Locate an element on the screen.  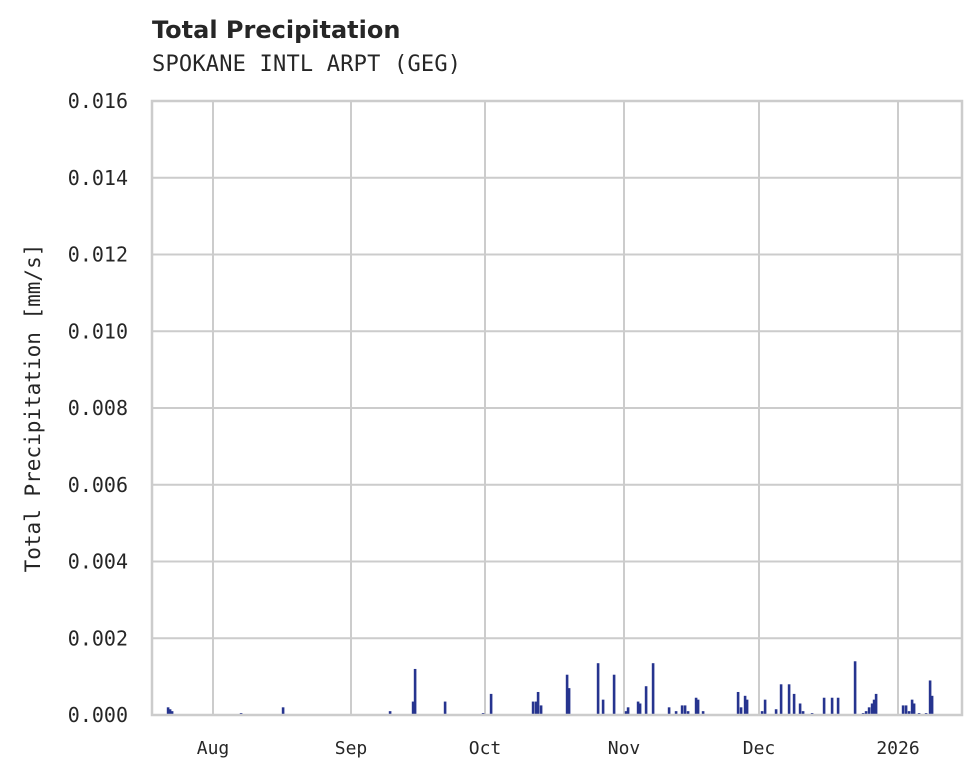
y-tick-label: 0.004 is located at coordinates (98, 562).